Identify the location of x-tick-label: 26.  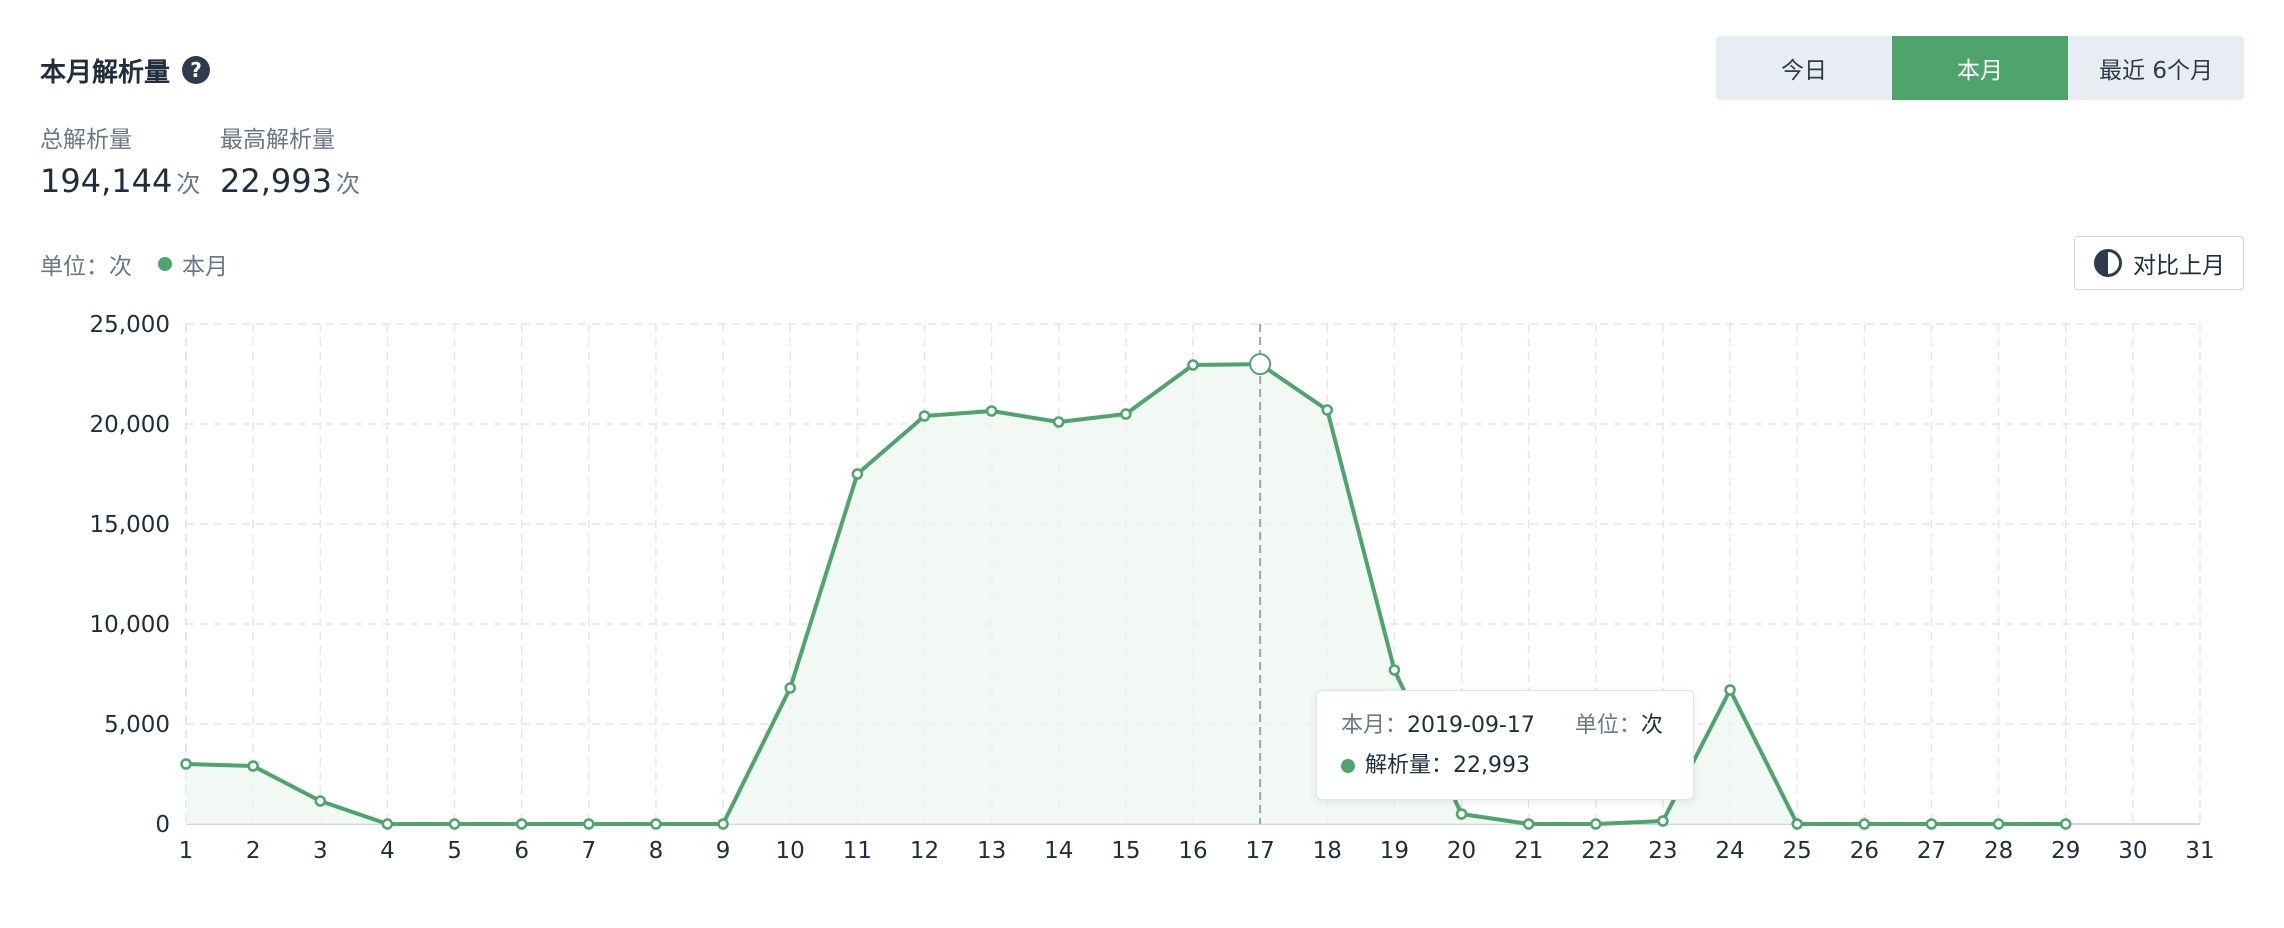
(1864, 851).